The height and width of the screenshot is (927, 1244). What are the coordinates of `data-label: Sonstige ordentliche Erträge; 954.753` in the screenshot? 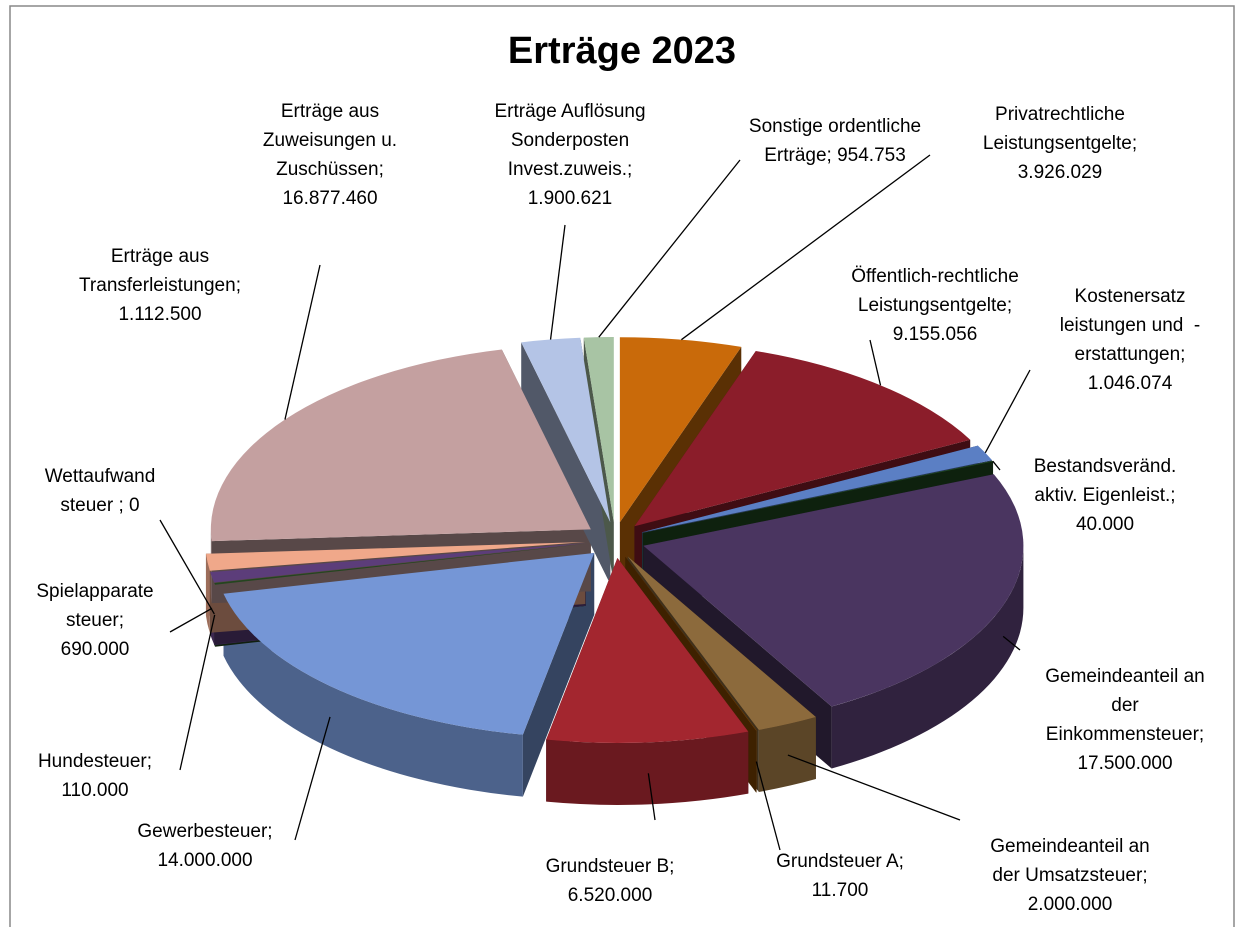 It's located at (835, 141).